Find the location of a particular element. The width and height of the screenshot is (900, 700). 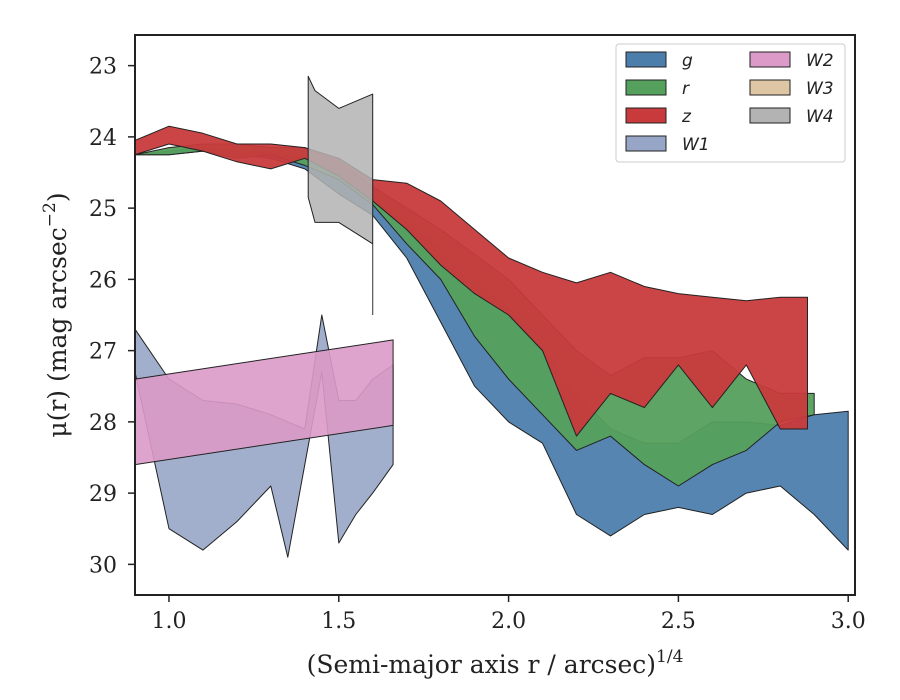

x-axis-label-exponent: 1/4 is located at coordinates (669, 657).